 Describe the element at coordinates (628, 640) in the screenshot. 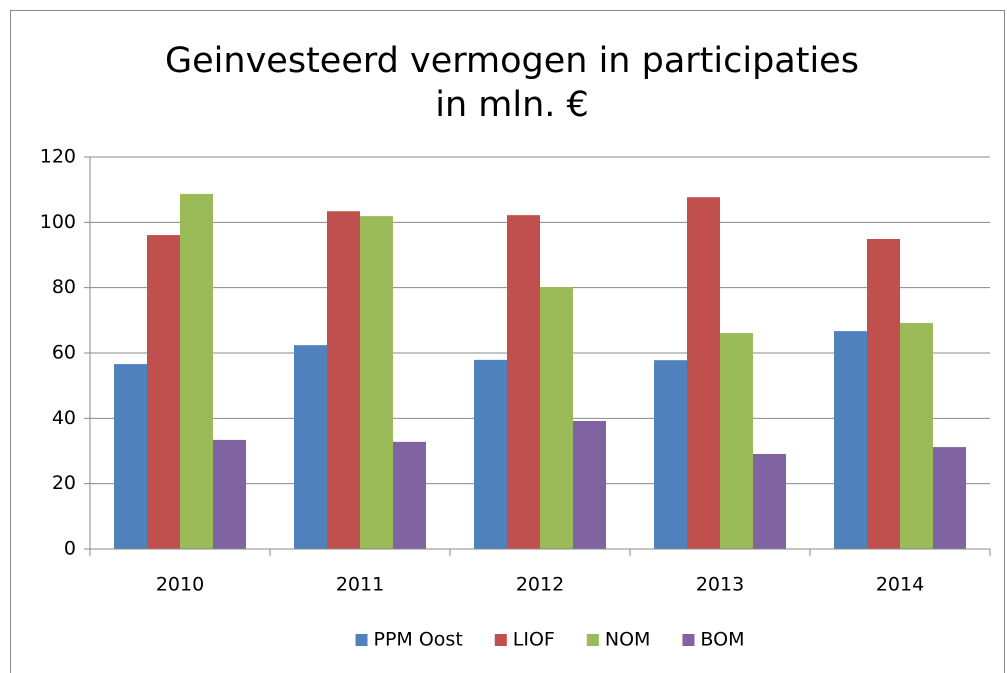

I see `legend-label: NOM` at that location.